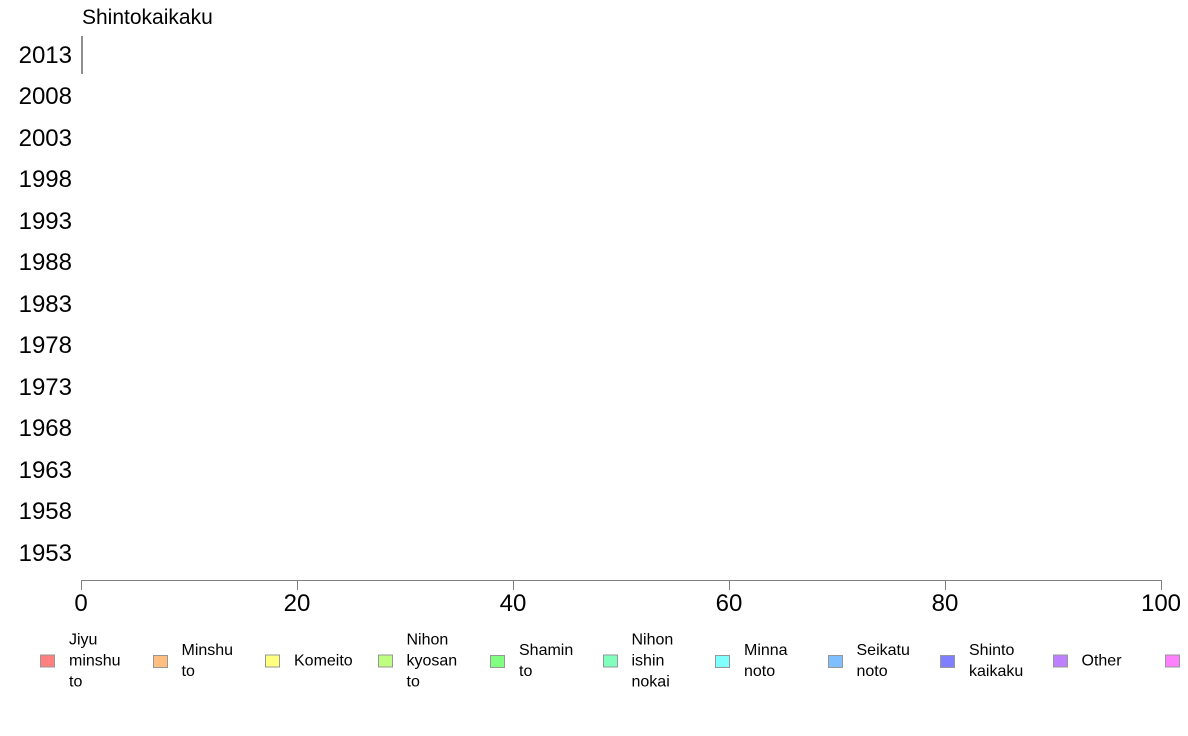 The height and width of the screenshot is (736, 1188). What do you see at coordinates (45, 221) in the screenshot?
I see `y-tick-label: 1993` at bounding box center [45, 221].